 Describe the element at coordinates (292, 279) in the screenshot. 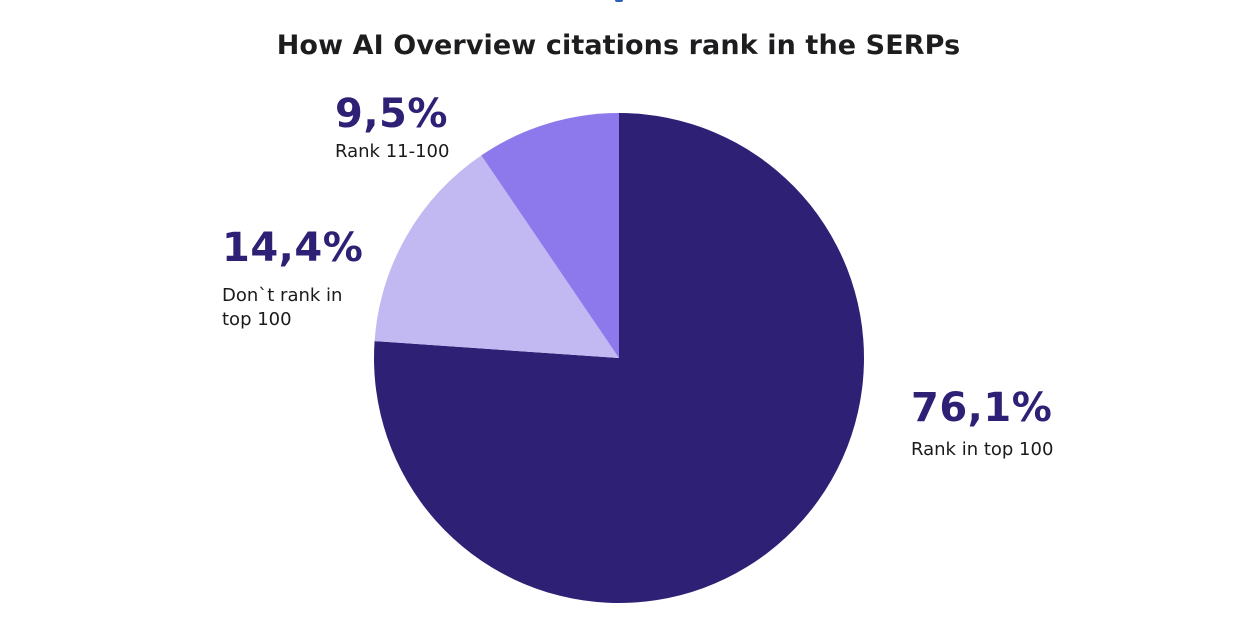

I see `callout-dont-rank-in-top-100: 14,4% Don`t rank in top 100` at that location.